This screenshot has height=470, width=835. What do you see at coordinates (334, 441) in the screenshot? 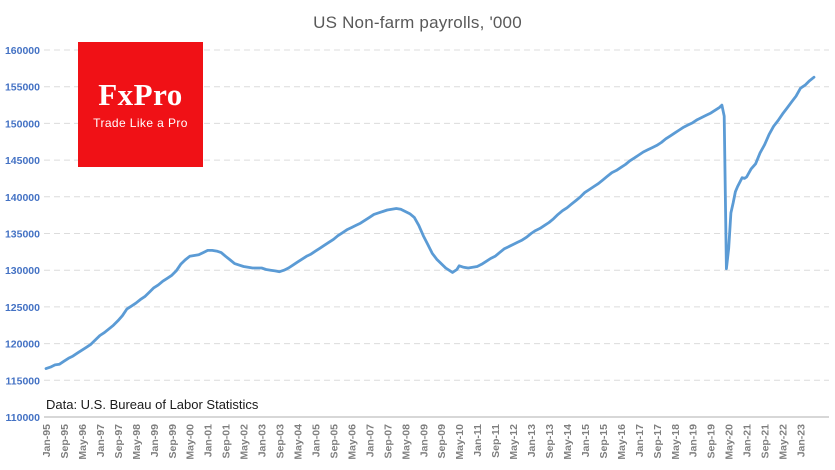
I see `x-tick-label: Sep-05` at bounding box center [334, 441].